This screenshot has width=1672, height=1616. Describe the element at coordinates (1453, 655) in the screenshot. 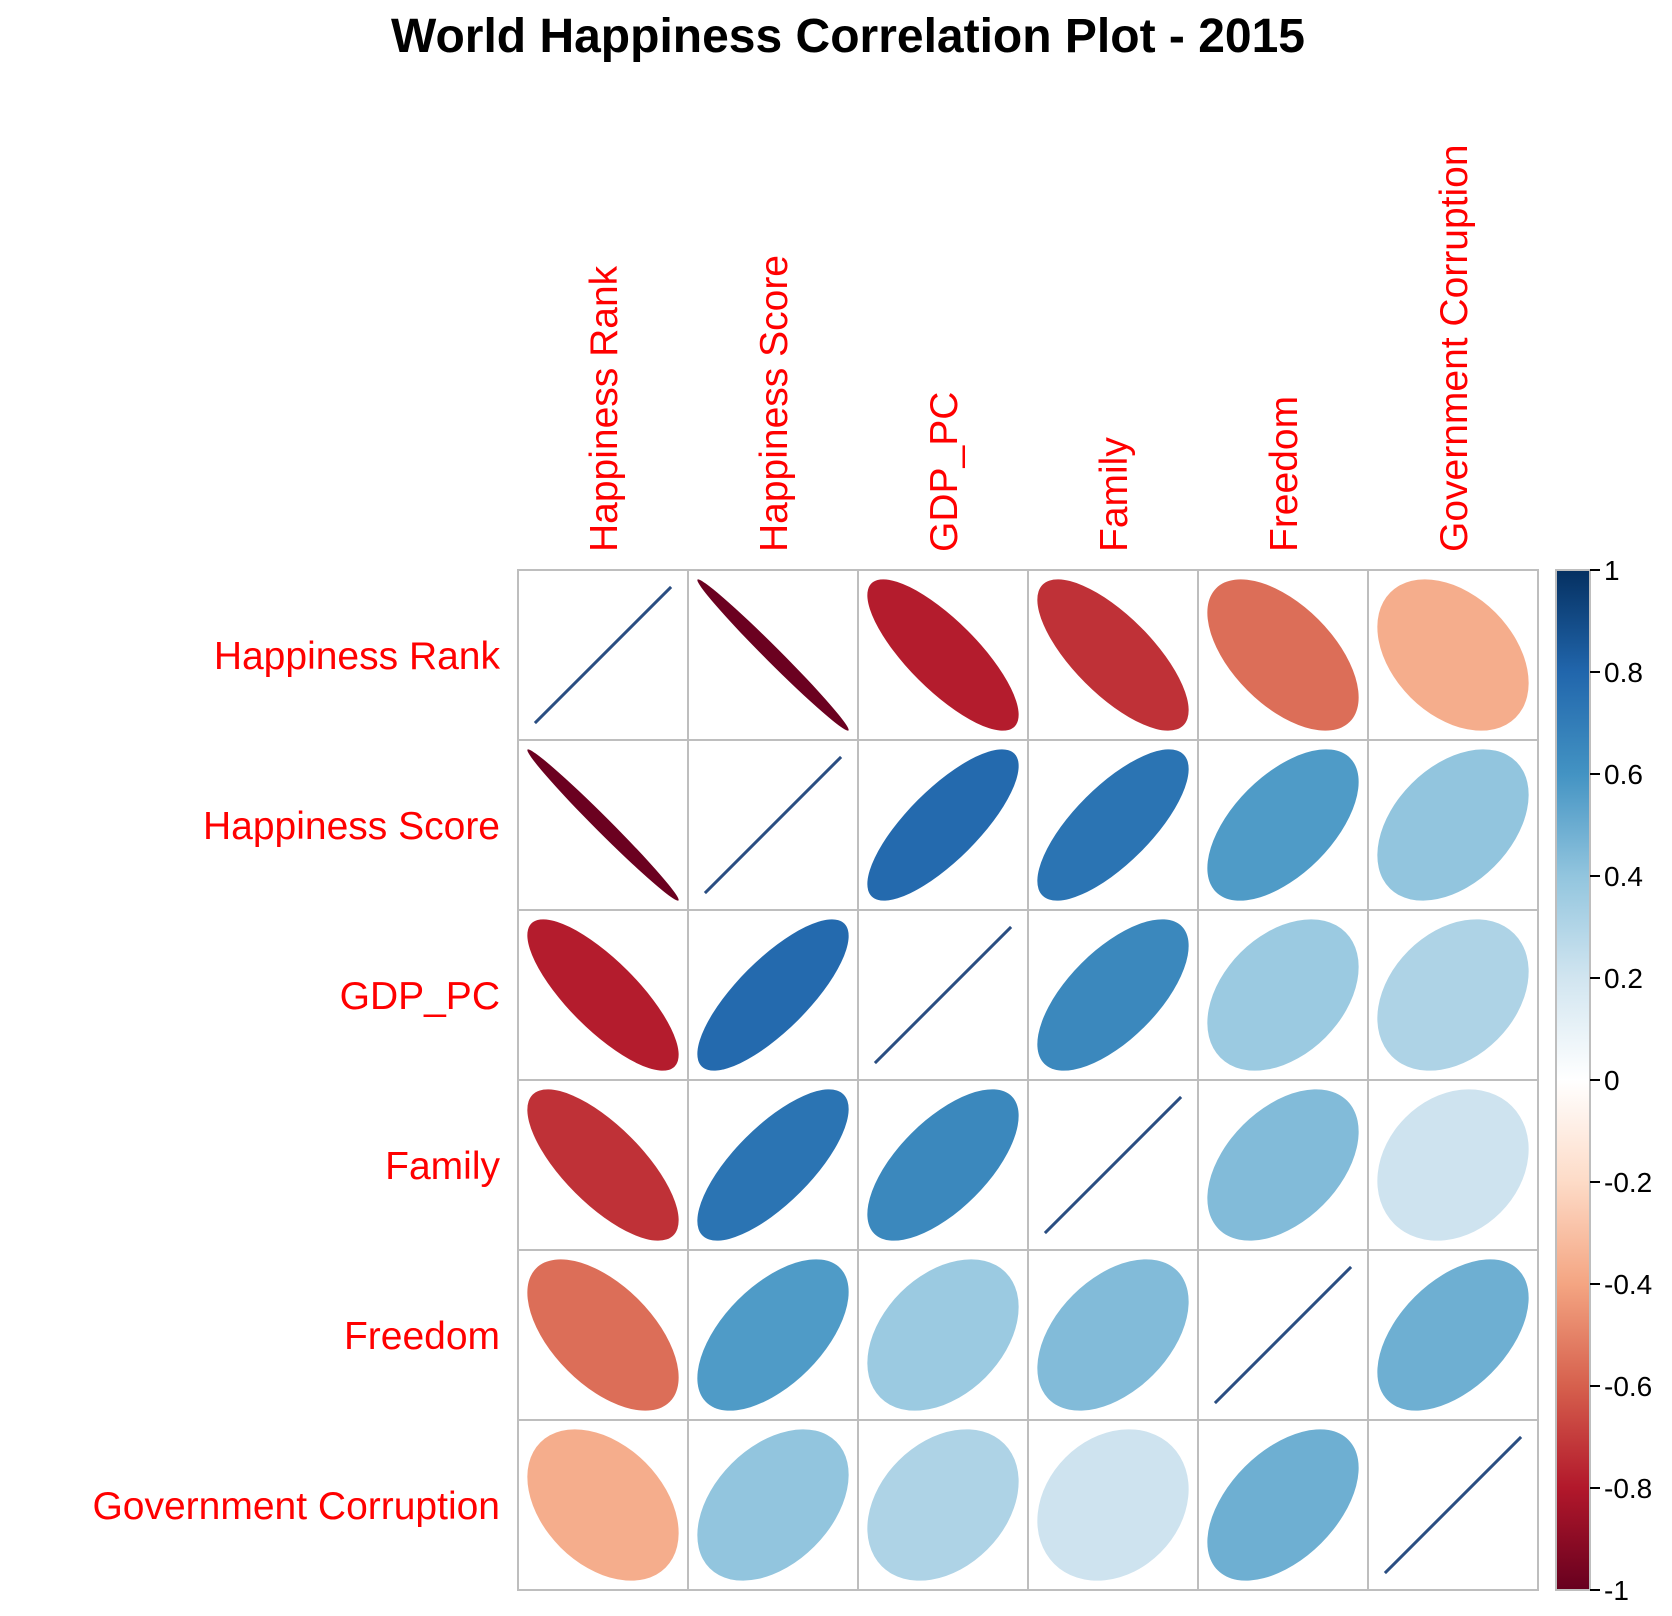

I see `ellipse-happiness-rank-government-corruption` at that location.